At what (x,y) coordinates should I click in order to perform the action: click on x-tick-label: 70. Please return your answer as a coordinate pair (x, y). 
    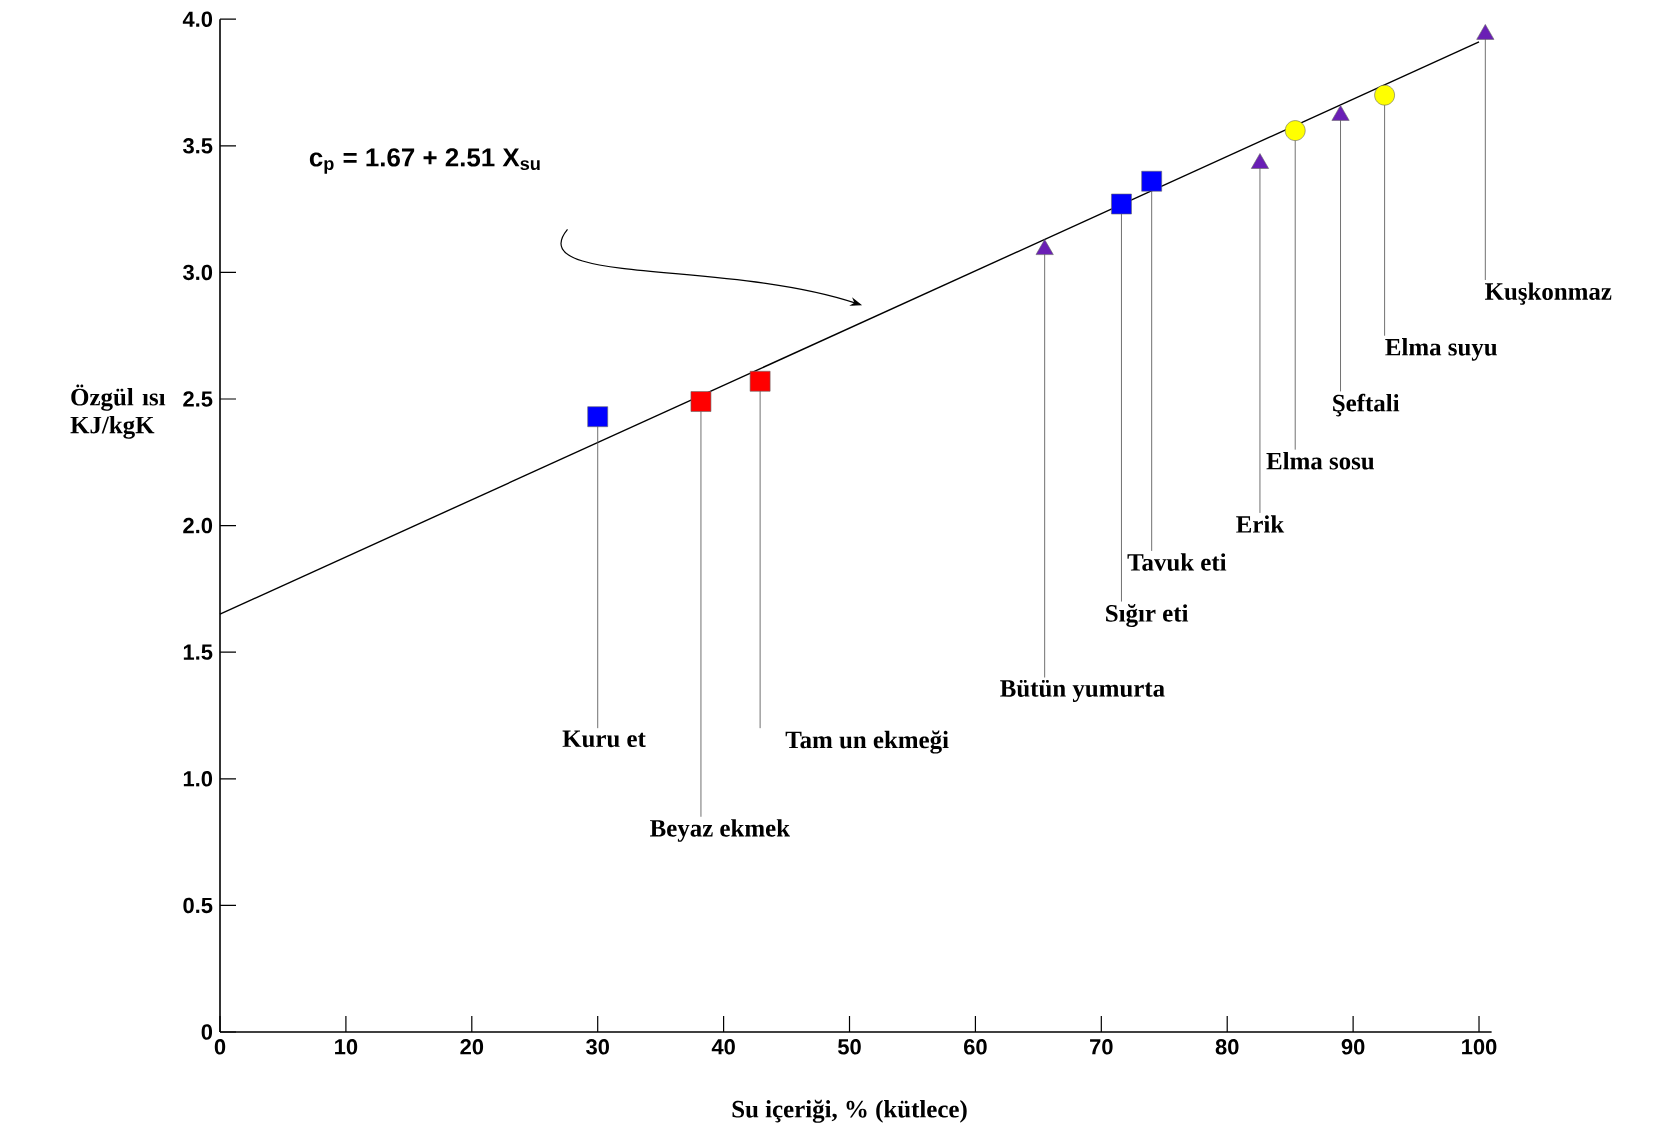
    Looking at the image, I should click on (1101, 1047).